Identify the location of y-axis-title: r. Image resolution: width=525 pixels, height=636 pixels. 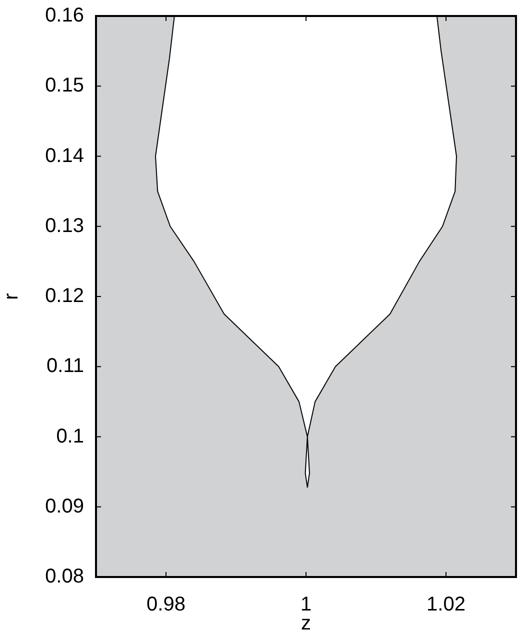
(11, 296).